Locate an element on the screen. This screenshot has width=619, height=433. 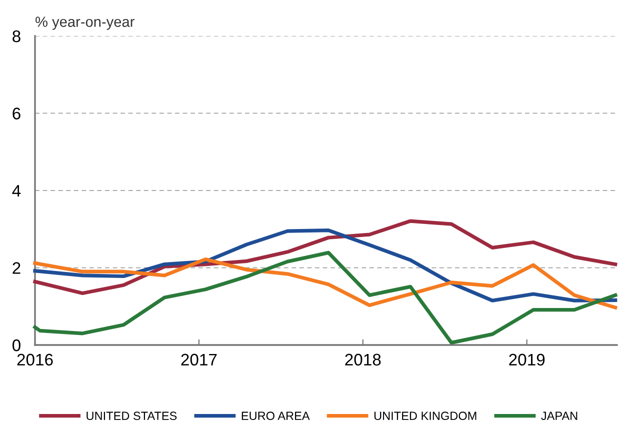
y-tick-label: 4 is located at coordinates (16, 191).